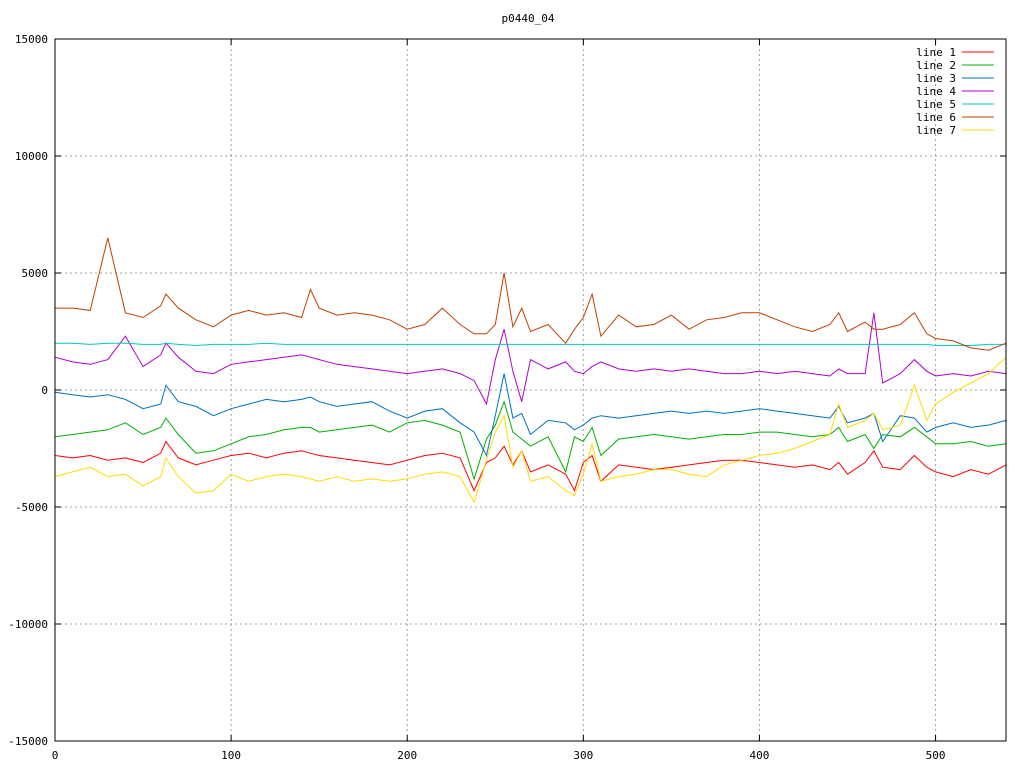  What do you see at coordinates (583, 755) in the screenshot?
I see `x-tick-label: 300` at bounding box center [583, 755].